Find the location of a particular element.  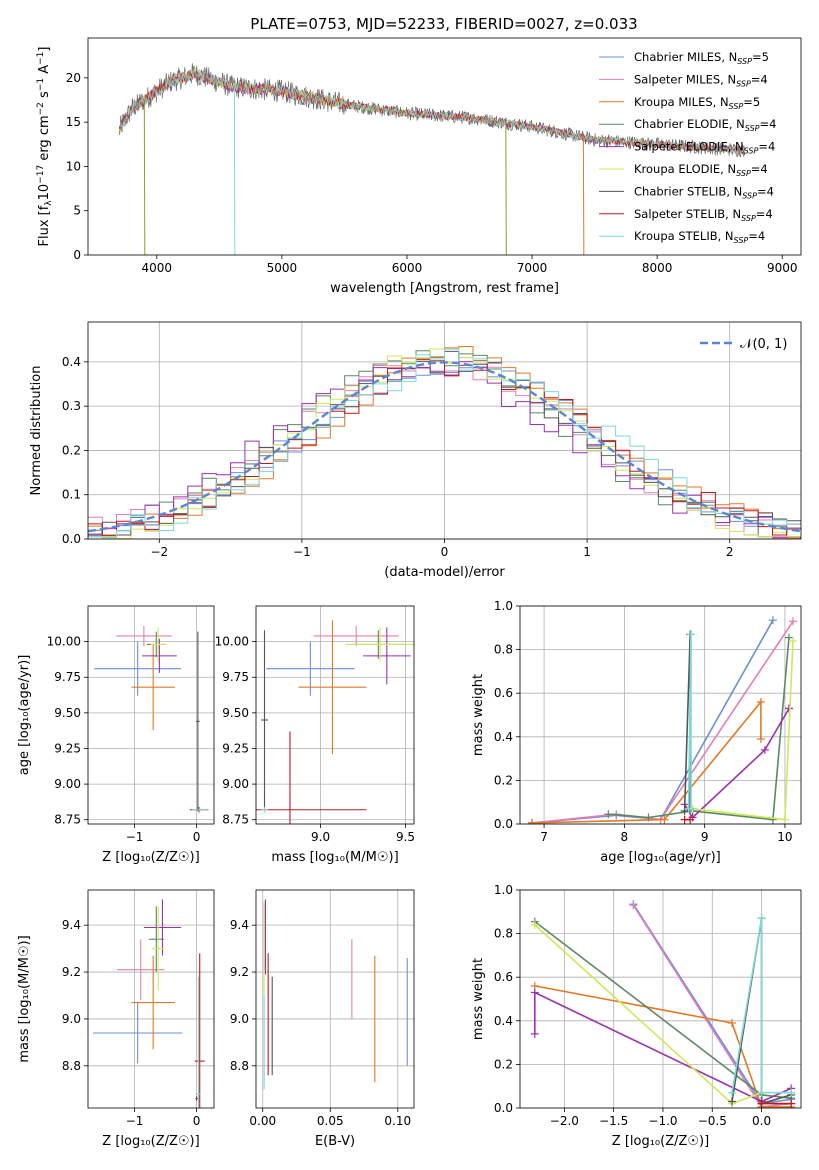

massweight_vs_age-xtick-label: 10 is located at coordinates (784, 837).